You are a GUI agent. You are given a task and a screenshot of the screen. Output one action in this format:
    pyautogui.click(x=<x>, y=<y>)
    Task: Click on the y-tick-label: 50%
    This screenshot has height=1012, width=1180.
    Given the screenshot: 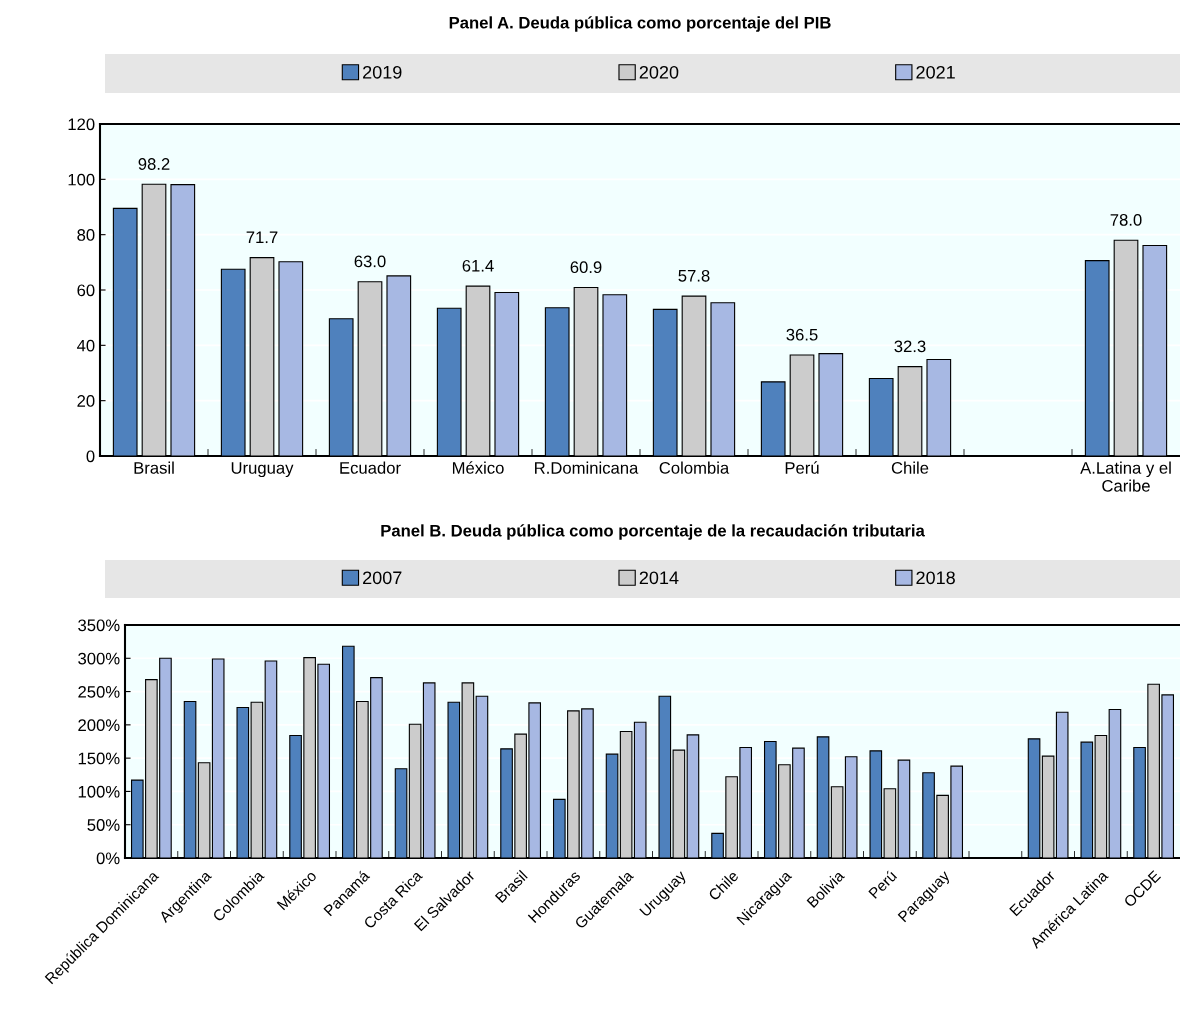 What is the action you would take?
    pyautogui.click(x=103, y=825)
    